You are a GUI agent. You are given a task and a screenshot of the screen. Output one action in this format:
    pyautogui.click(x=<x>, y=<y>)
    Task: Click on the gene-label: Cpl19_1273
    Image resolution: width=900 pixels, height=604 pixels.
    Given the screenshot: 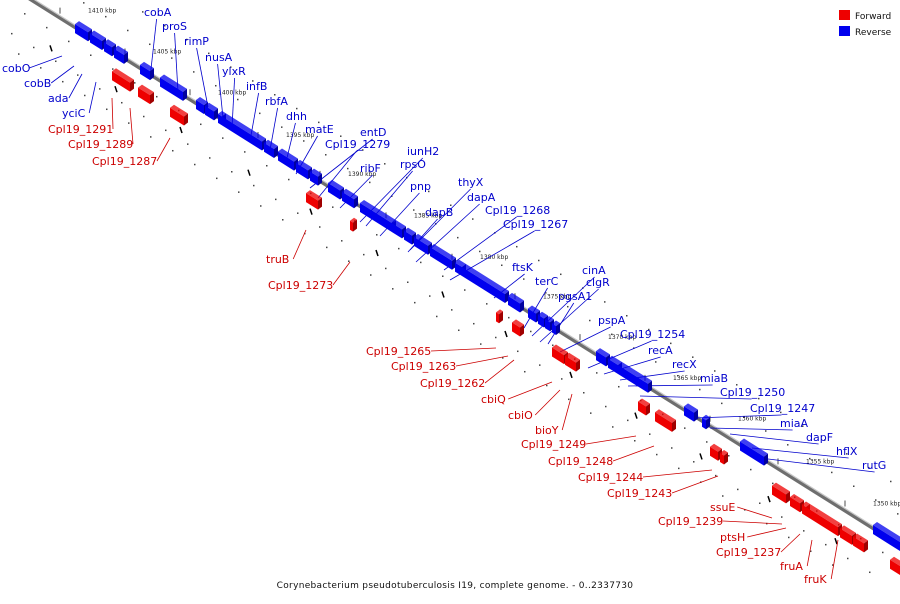 What is the action you would take?
    pyautogui.click(x=300, y=285)
    